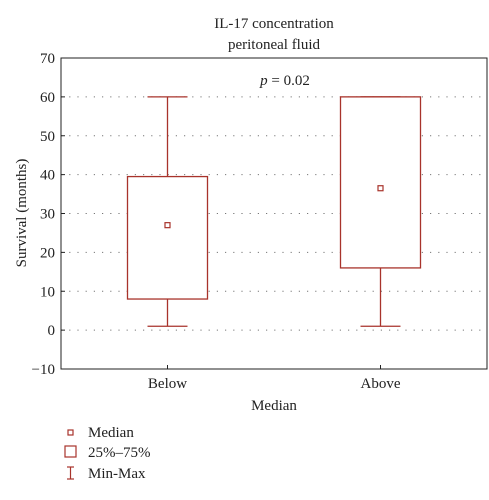  I want to click on legend-whisker-marker, so click(70, 473).